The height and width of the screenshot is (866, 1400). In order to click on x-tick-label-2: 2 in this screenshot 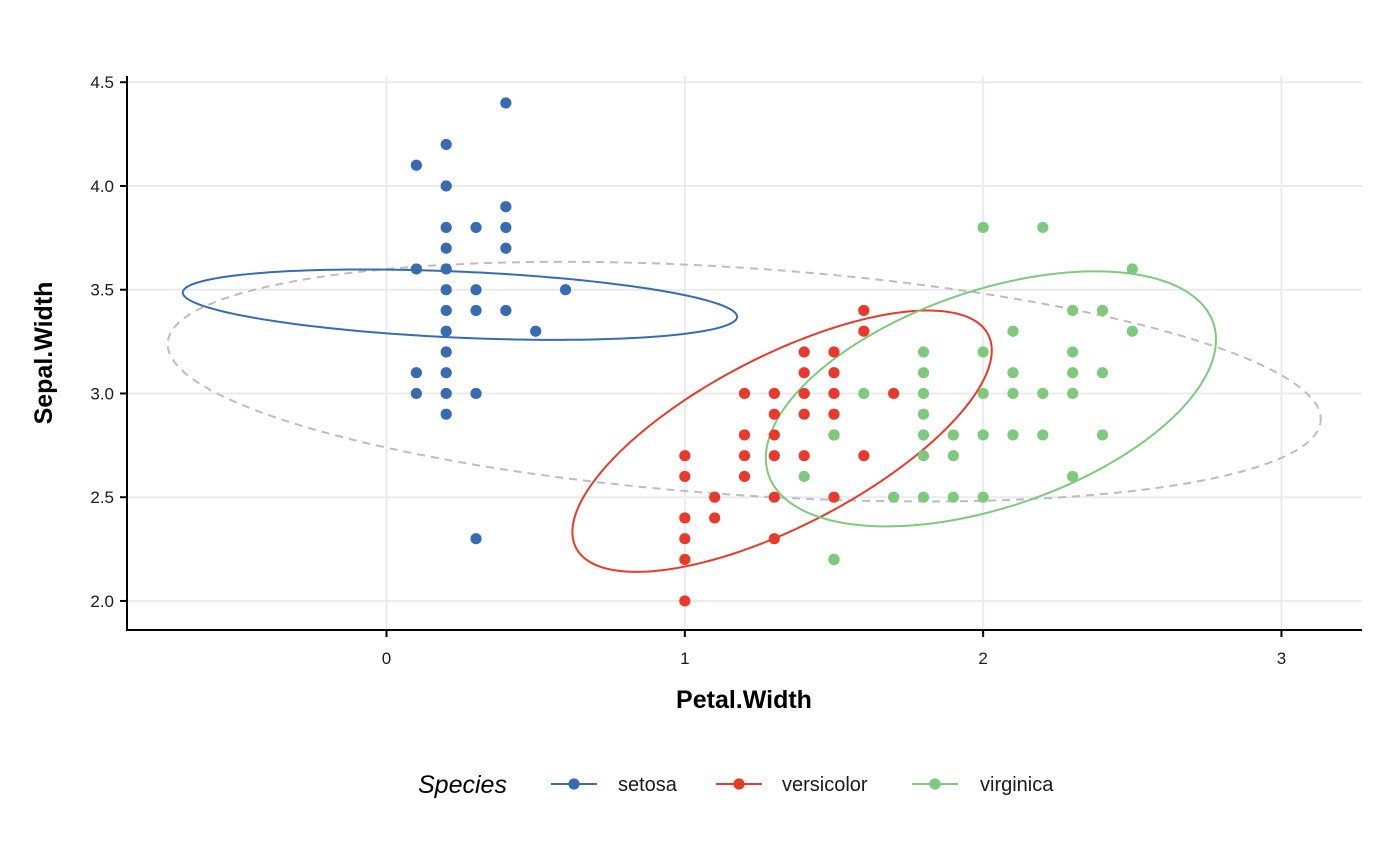, I will do `click(982, 658)`.